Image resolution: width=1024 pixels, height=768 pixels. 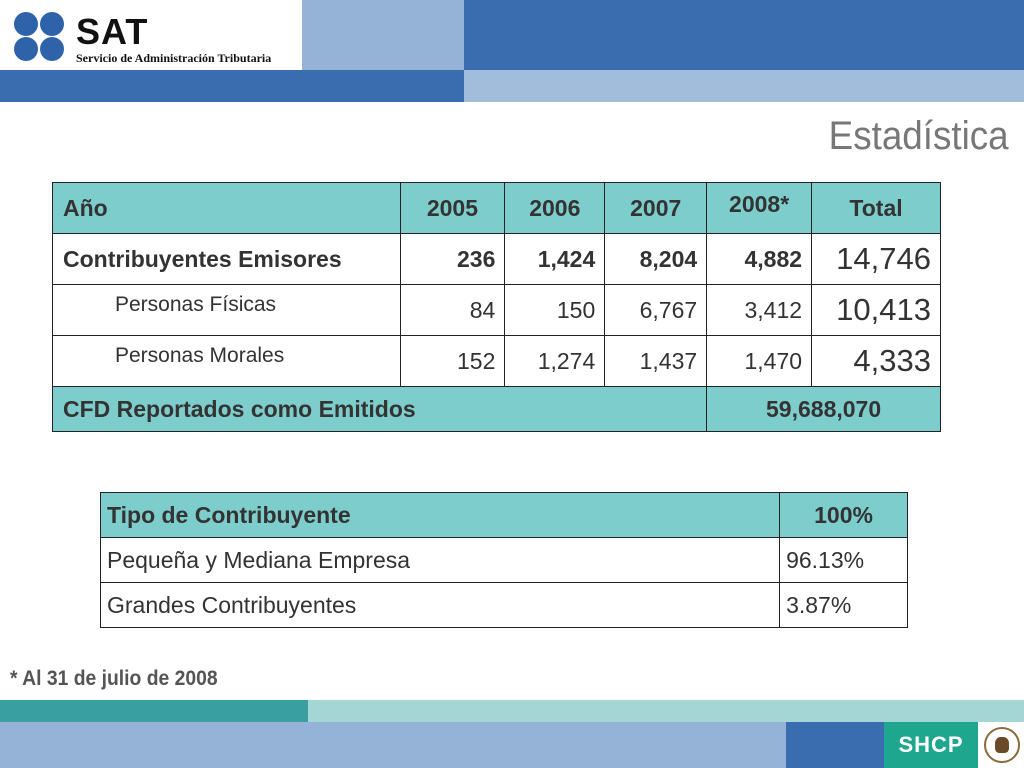 What do you see at coordinates (226, 259) in the screenshot?
I see `row-label: Contribuyentes Emisores` at bounding box center [226, 259].